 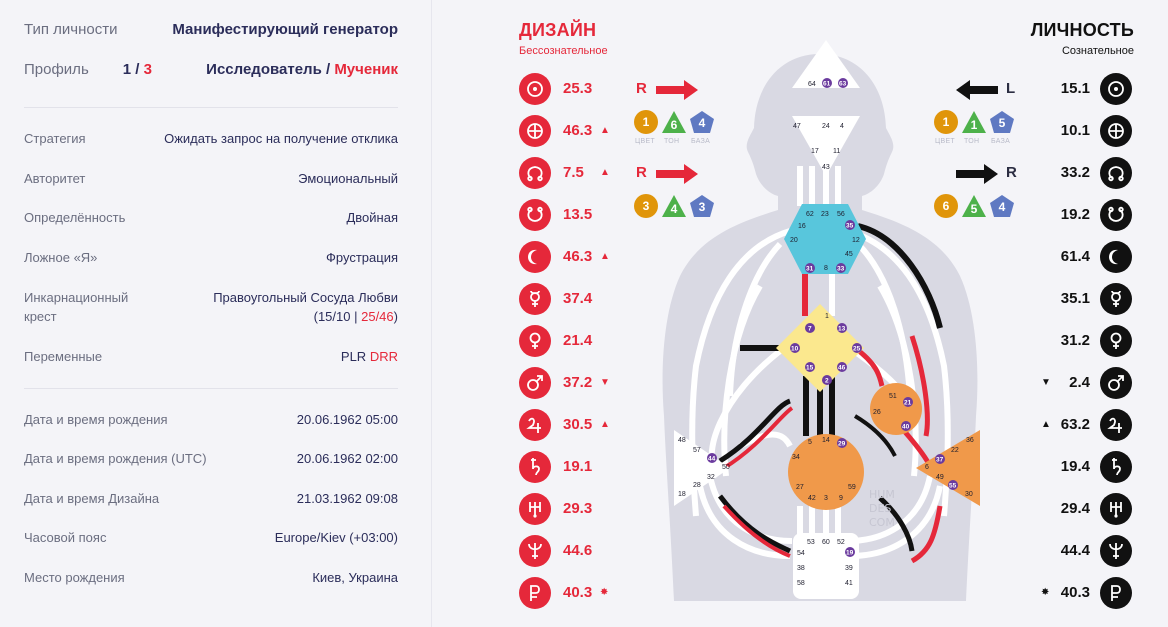 What do you see at coordinates (826, 126) in the screenshot?
I see `gate-24: 24` at bounding box center [826, 126].